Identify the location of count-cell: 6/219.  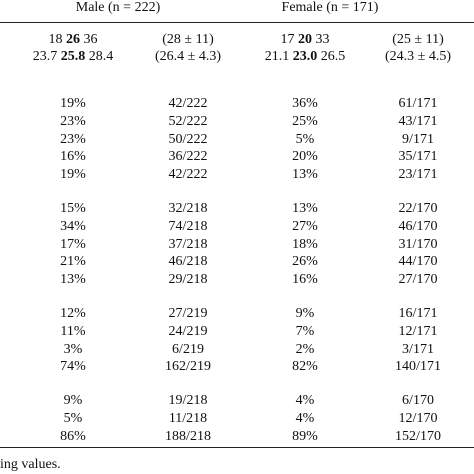
(188, 349).